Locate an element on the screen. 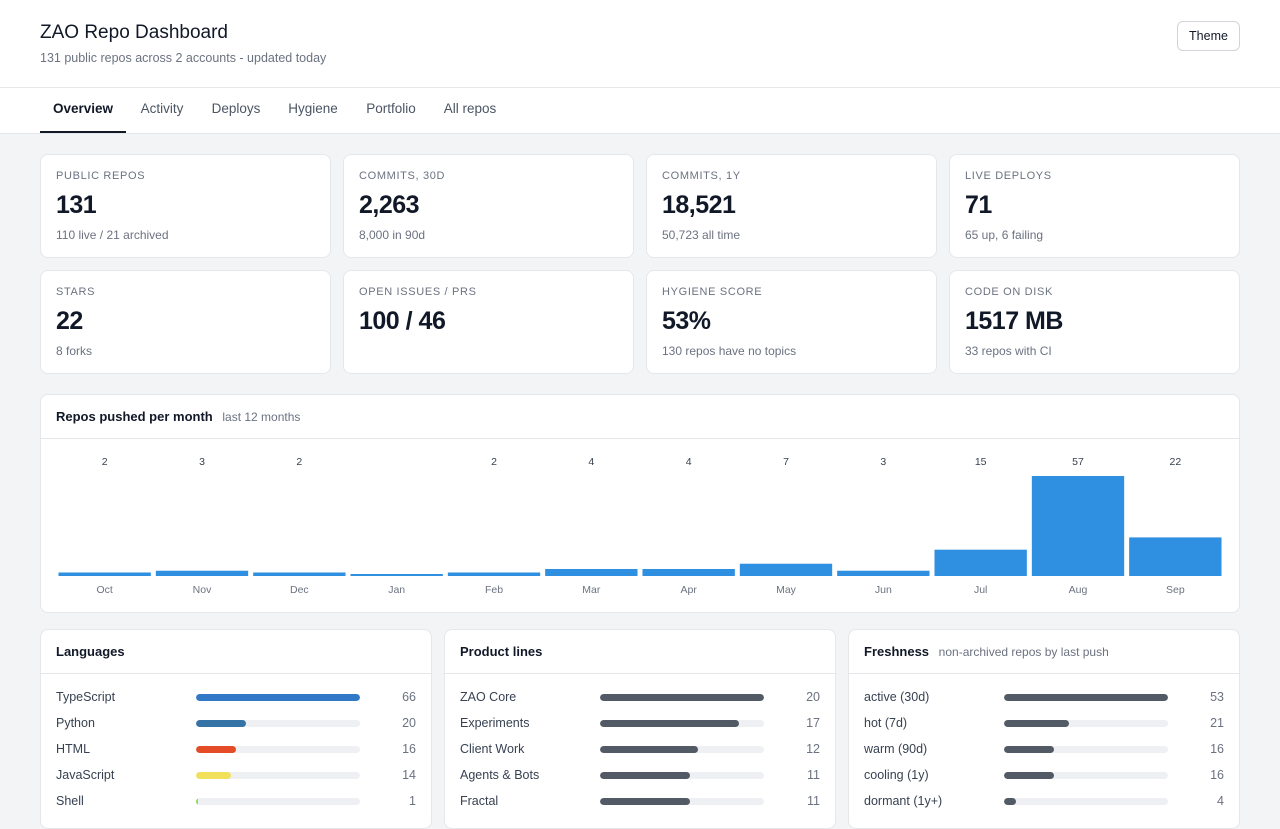 The height and width of the screenshot is (829, 1280). list-item-count: 1 is located at coordinates (412, 801).